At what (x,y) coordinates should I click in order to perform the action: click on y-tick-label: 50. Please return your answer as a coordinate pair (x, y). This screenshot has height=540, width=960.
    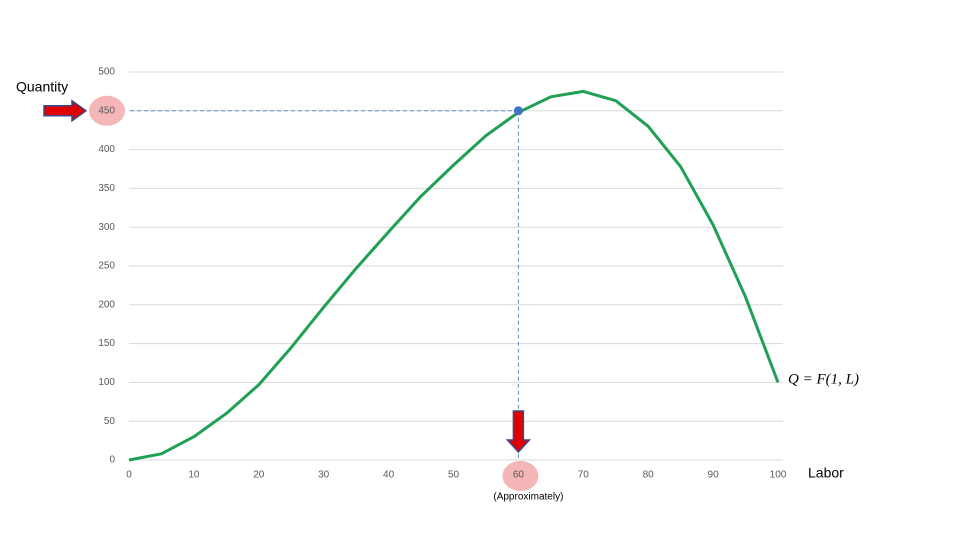
    Looking at the image, I should click on (110, 421).